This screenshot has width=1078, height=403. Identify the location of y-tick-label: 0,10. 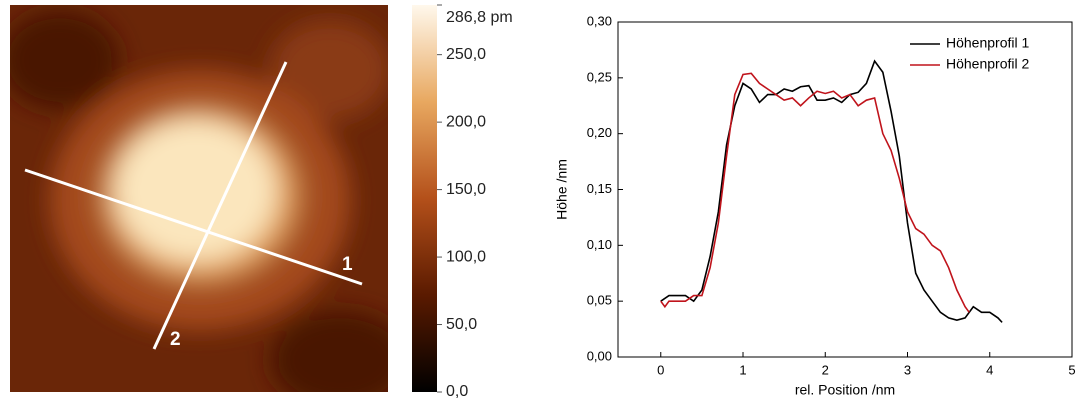
(599, 244).